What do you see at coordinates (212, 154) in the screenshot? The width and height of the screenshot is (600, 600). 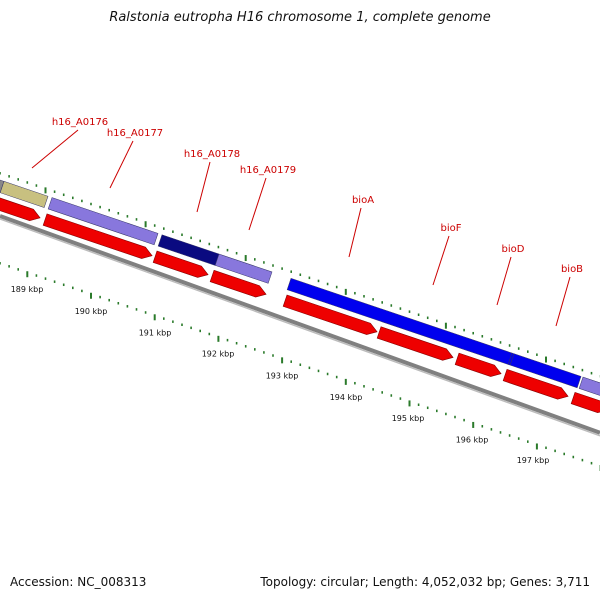 I see `gene-label-h16_a0178: h16_A0178` at bounding box center [212, 154].